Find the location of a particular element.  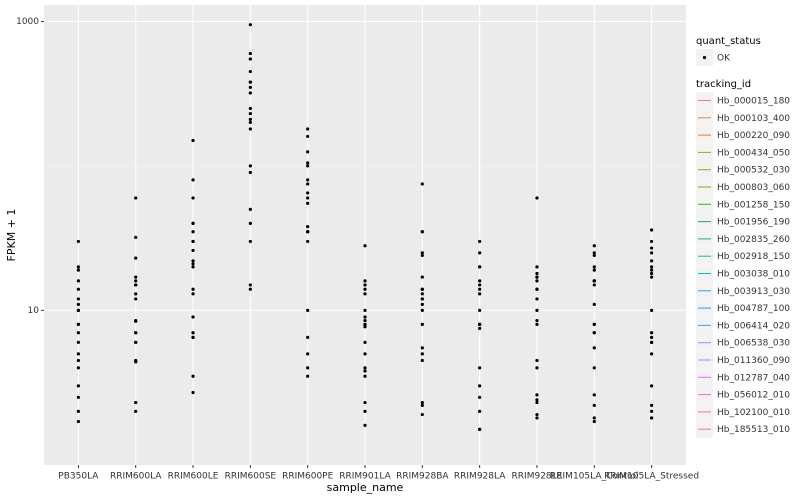

y-tick-label: 10 is located at coordinates (34, 311).